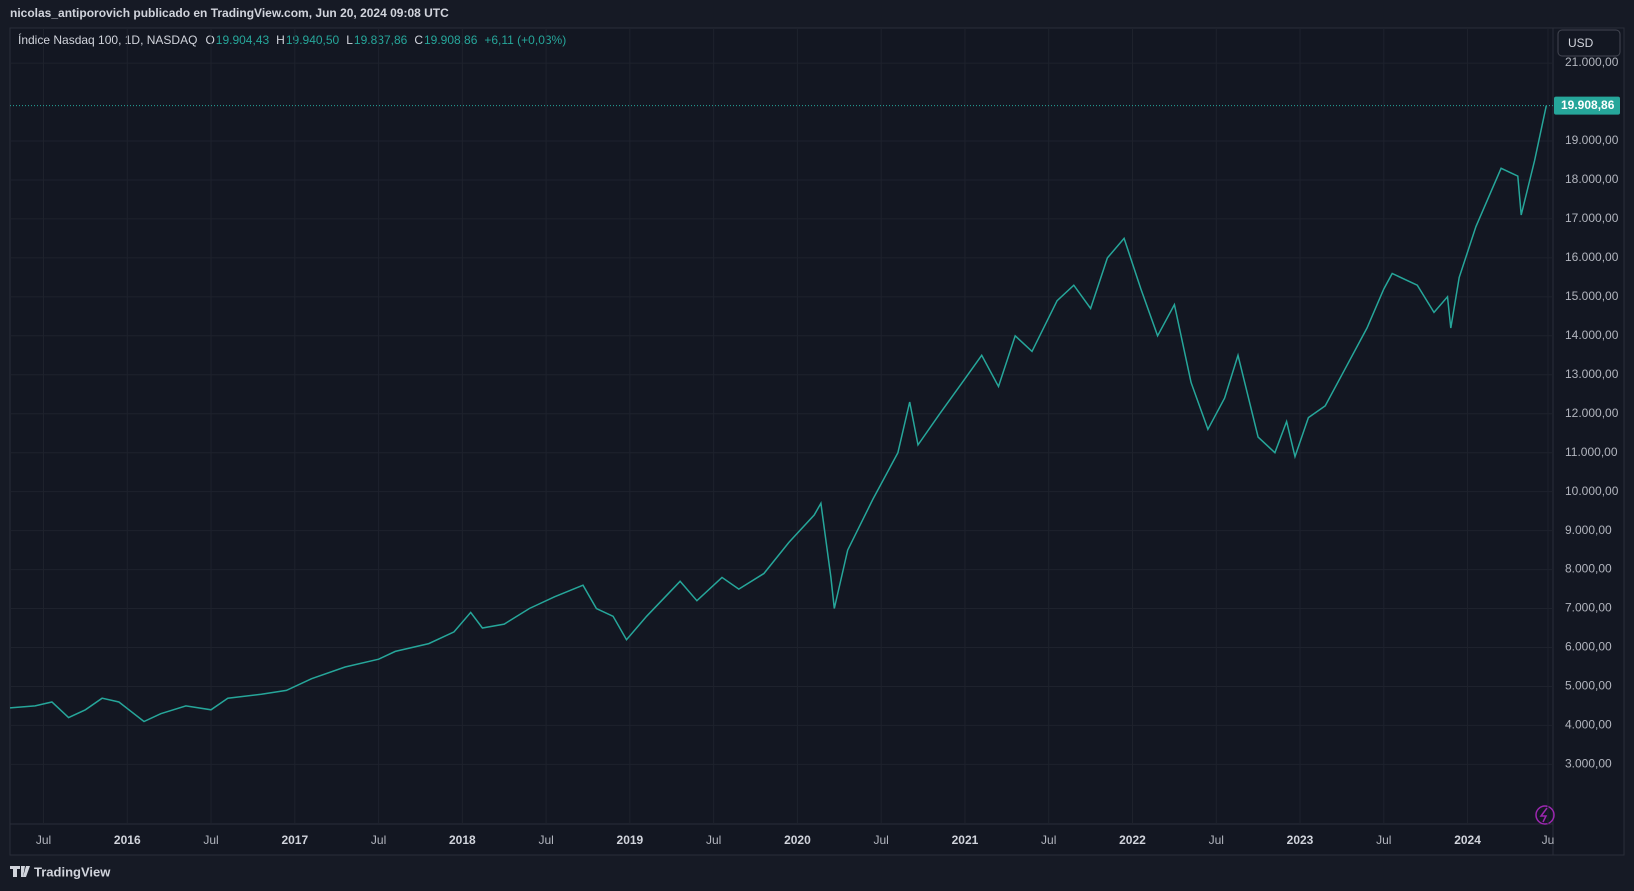 The height and width of the screenshot is (891, 1634). Describe the element at coordinates (1300, 840) in the screenshot. I see `x-tick-label: 2023` at that location.